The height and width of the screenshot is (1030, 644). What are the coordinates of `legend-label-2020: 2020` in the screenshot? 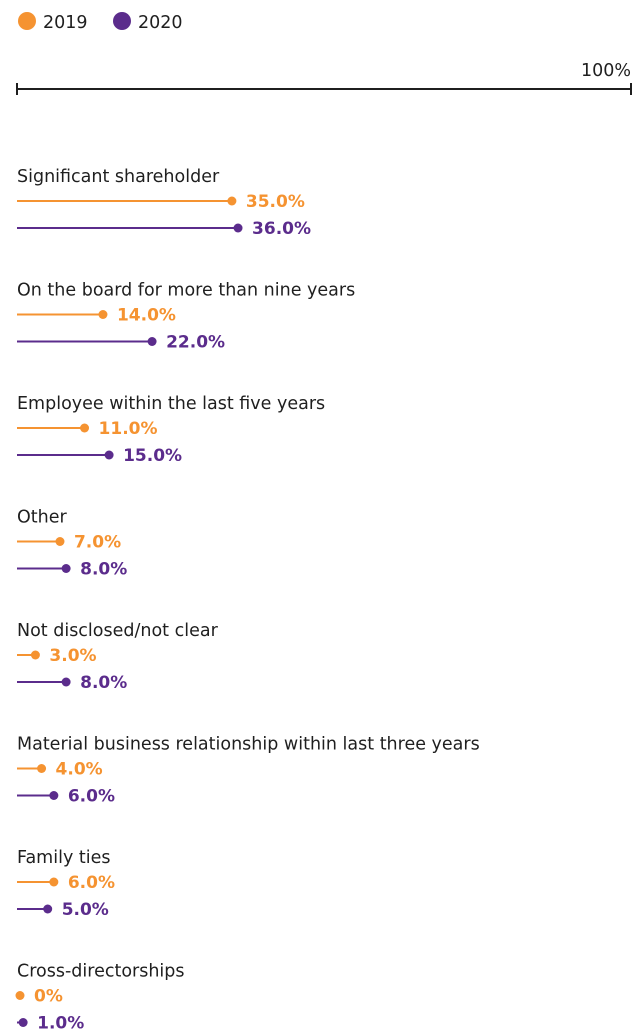 It's located at (160, 23).